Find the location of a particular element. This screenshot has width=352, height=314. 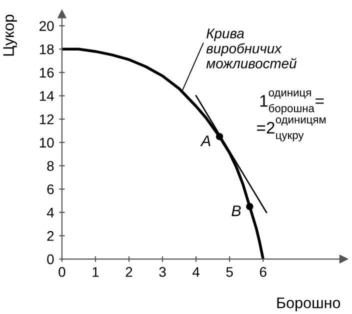

x-tick-label: 2 is located at coordinates (129, 272).